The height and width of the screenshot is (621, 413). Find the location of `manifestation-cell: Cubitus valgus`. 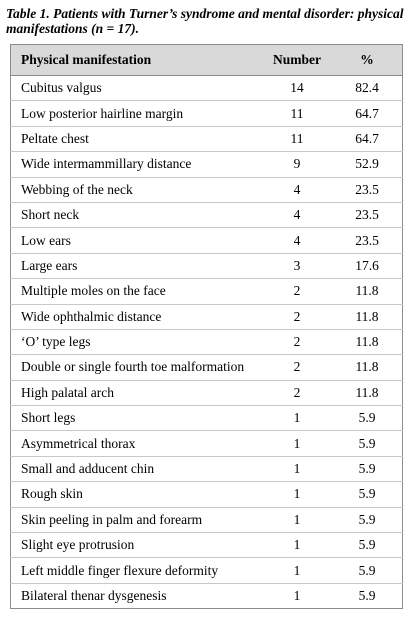

manifestation-cell: Cubitus valgus is located at coordinates (136, 87).